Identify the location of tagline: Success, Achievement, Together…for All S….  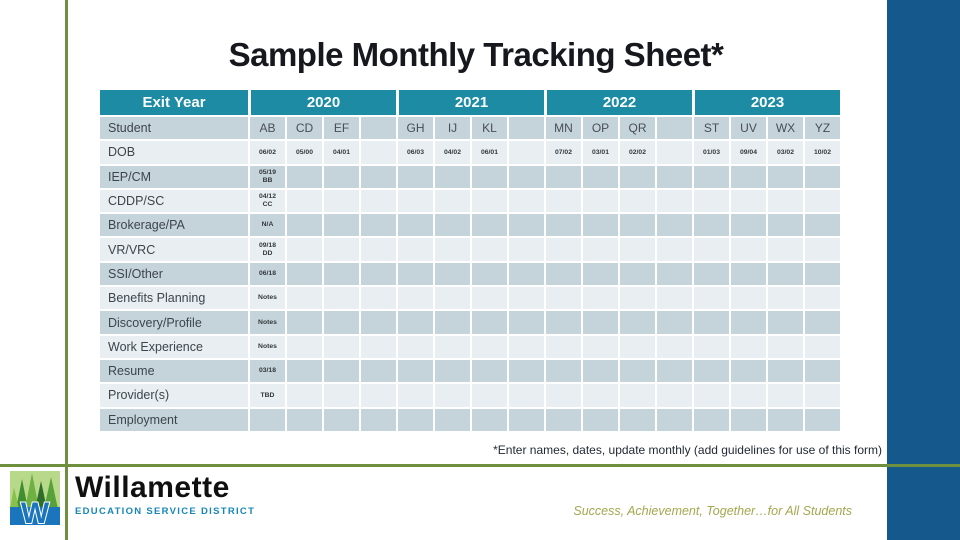
(712, 511).